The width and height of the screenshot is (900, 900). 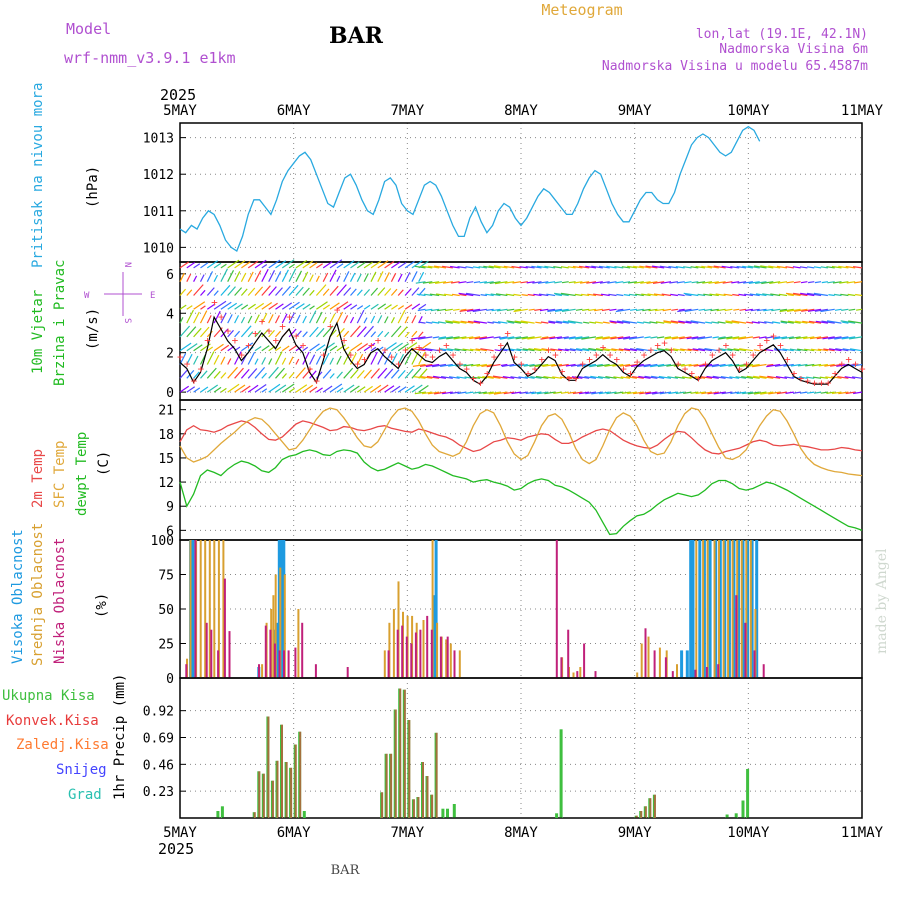 I want to click on mid-cloud-ylabel: Srednja Oblacnost, so click(x=38, y=594).